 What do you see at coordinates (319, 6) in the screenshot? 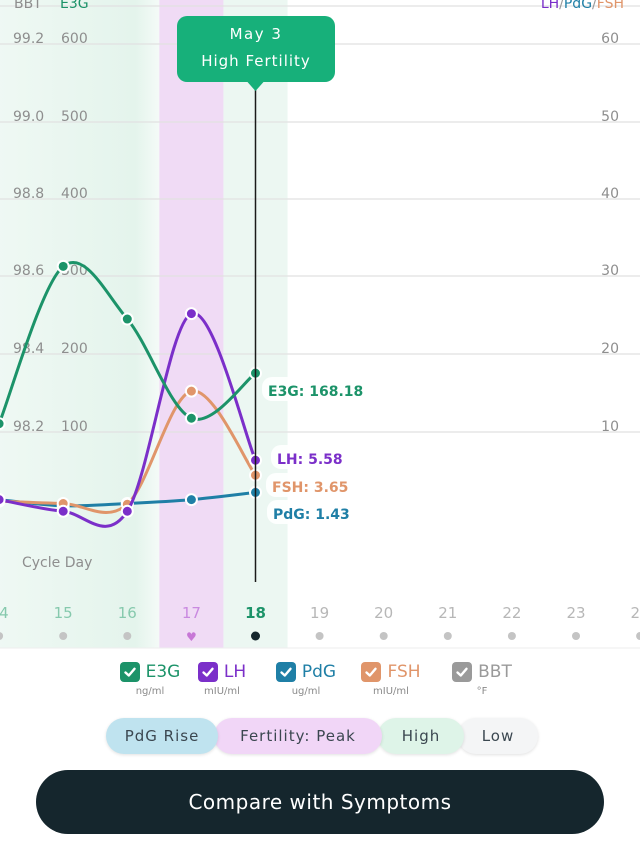
I see `axis-headers: BBT E3G LH/PdG/FSH` at bounding box center [319, 6].